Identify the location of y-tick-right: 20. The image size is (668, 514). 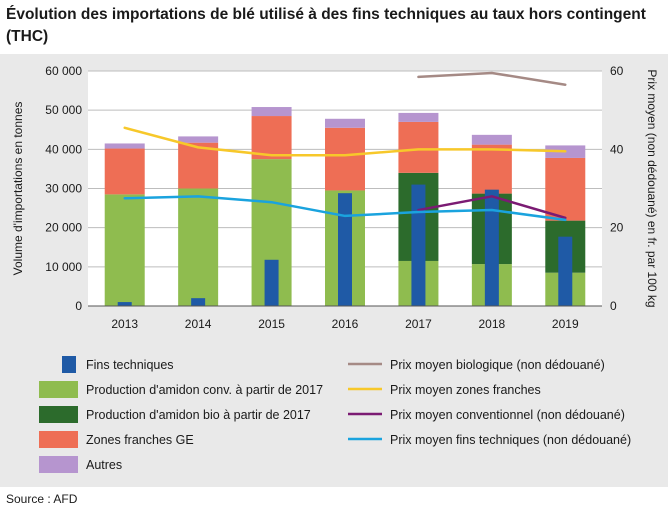
(617, 228).